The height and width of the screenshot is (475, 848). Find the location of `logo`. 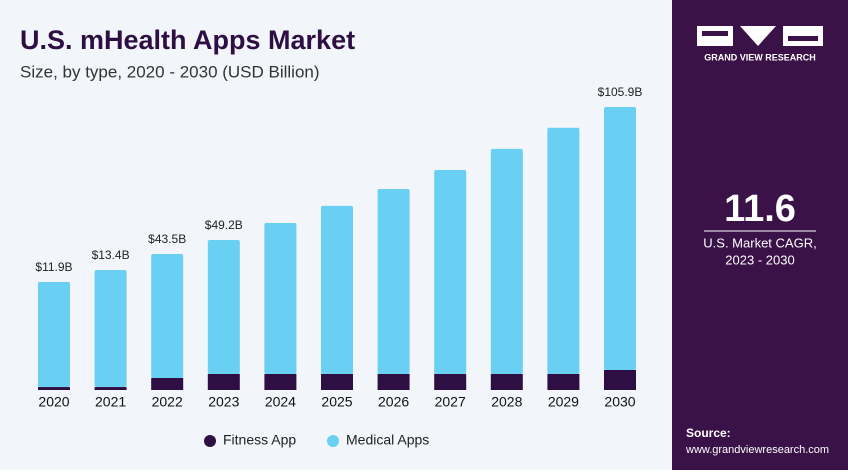

logo is located at coordinates (760, 36).